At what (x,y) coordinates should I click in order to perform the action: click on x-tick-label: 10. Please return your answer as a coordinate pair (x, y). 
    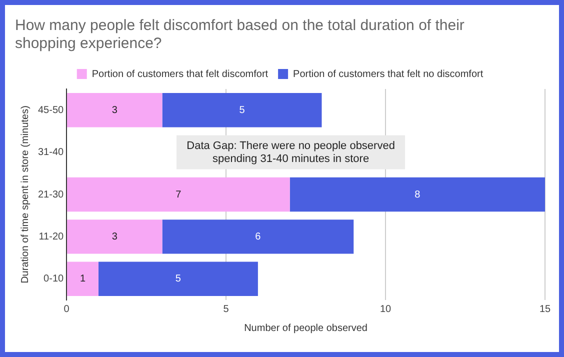
    Looking at the image, I should click on (386, 309).